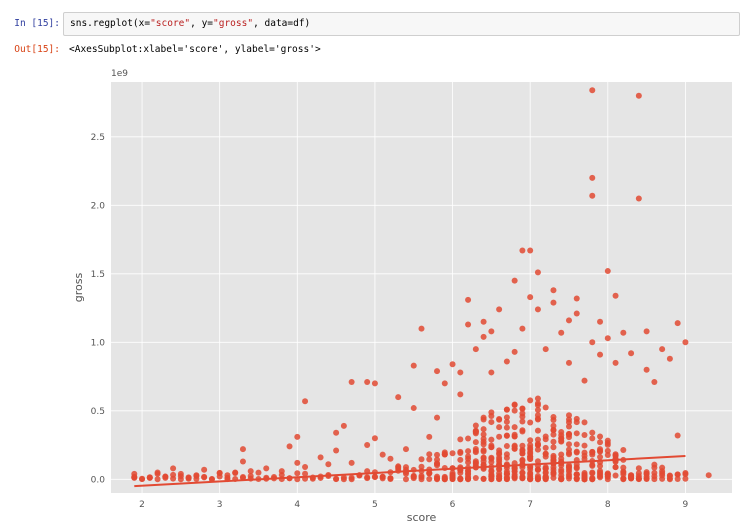  What do you see at coordinates (37, 49) in the screenshot?
I see `output-prompt: Out[15]:` at bounding box center [37, 49].